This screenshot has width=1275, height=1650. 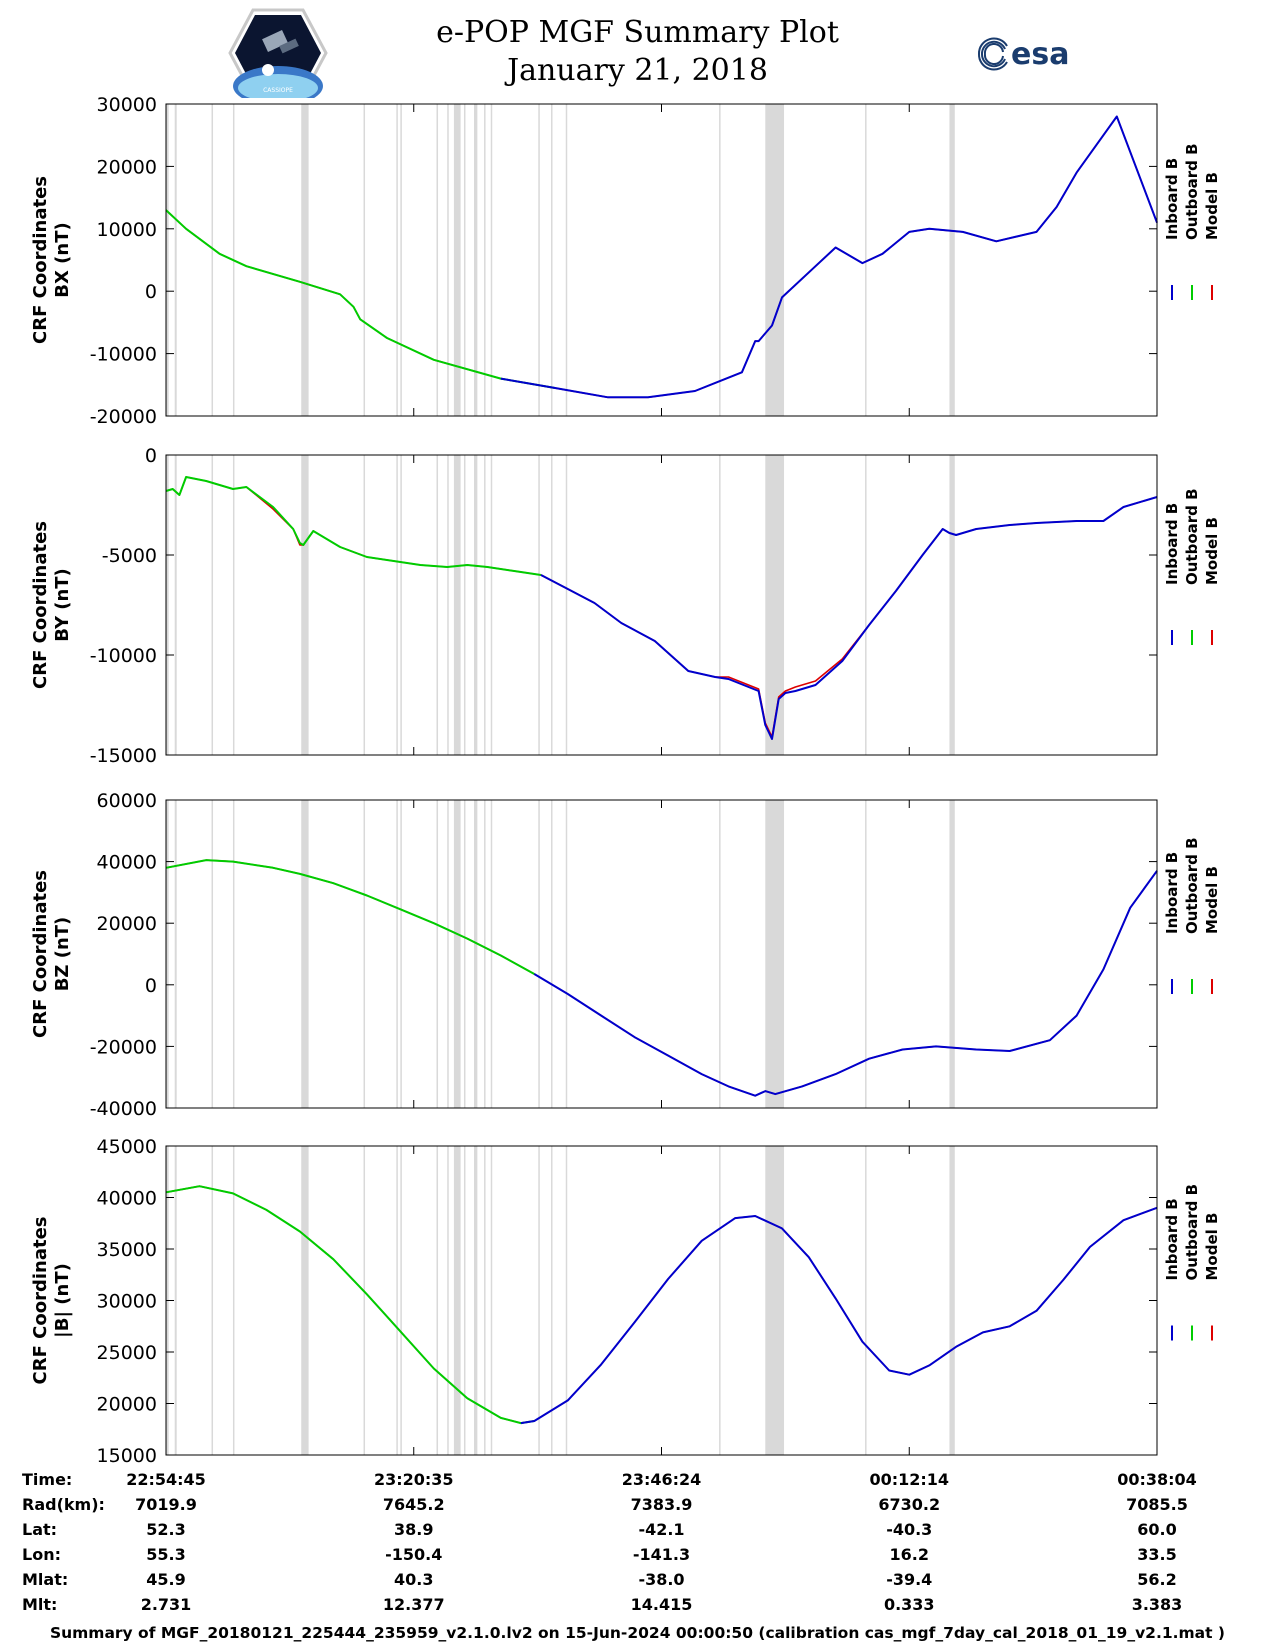 What do you see at coordinates (661, 1554) in the screenshot?
I see `info-cell: -141.3` at bounding box center [661, 1554].